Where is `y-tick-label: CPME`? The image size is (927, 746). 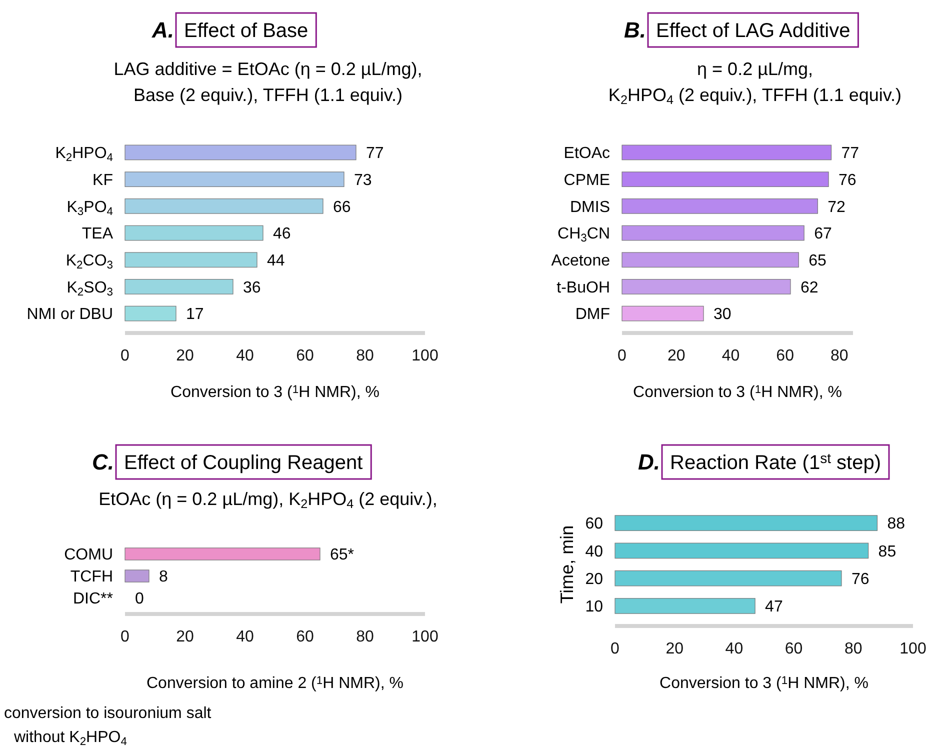
y-tick-label: CPME is located at coordinates (587, 180).